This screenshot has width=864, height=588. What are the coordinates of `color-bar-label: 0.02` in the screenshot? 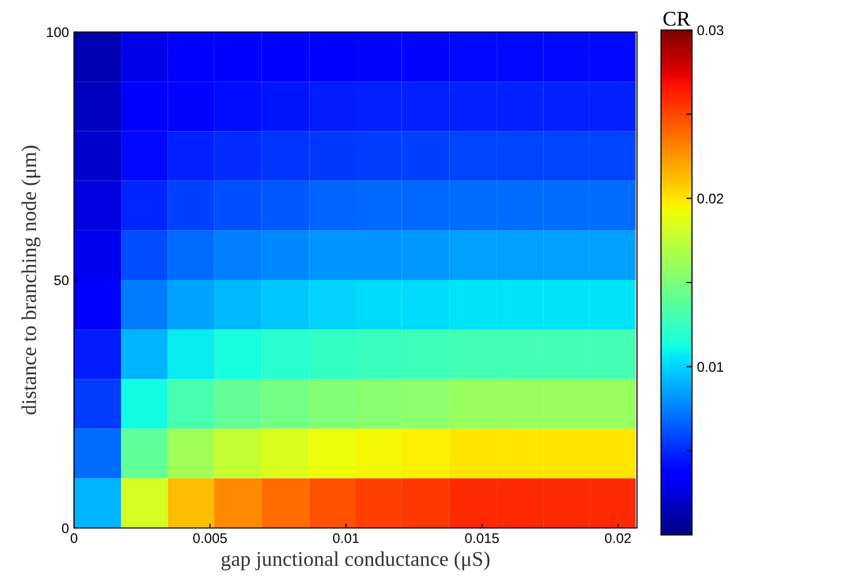 It's located at (710, 199).